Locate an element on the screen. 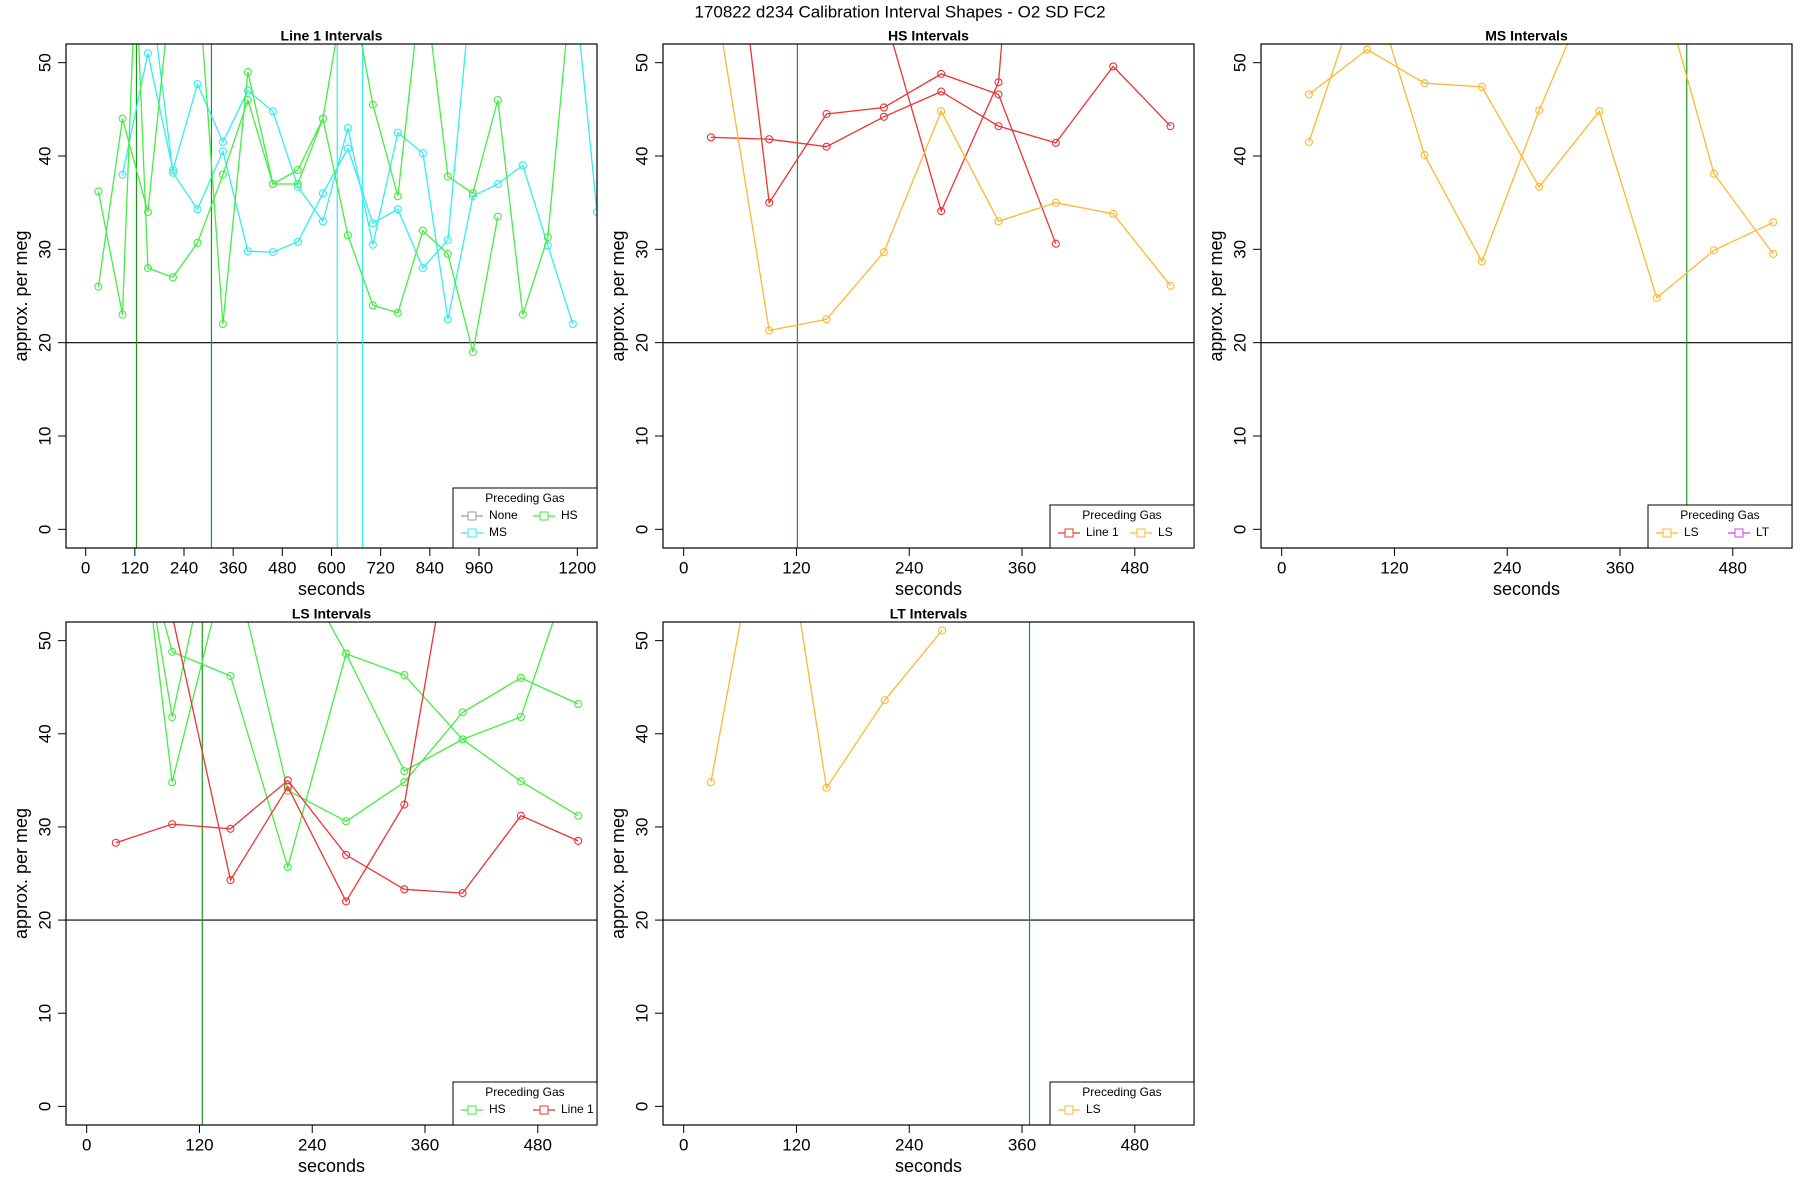 The width and height of the screenshot is (1800, 1200). legend-label: LS is located at coordinates (1093, 1109).